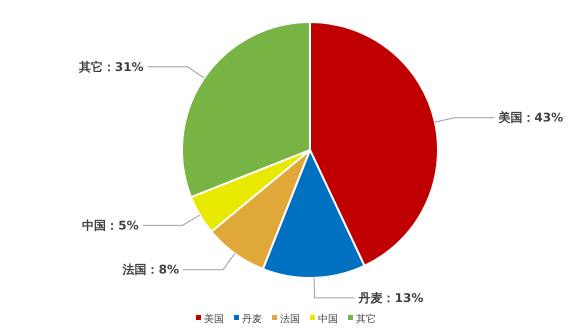  What do you see at coordinates (110, 225) in the screenshot?
I see `data-label: 中国：5%` at bounding box center [110, 225].